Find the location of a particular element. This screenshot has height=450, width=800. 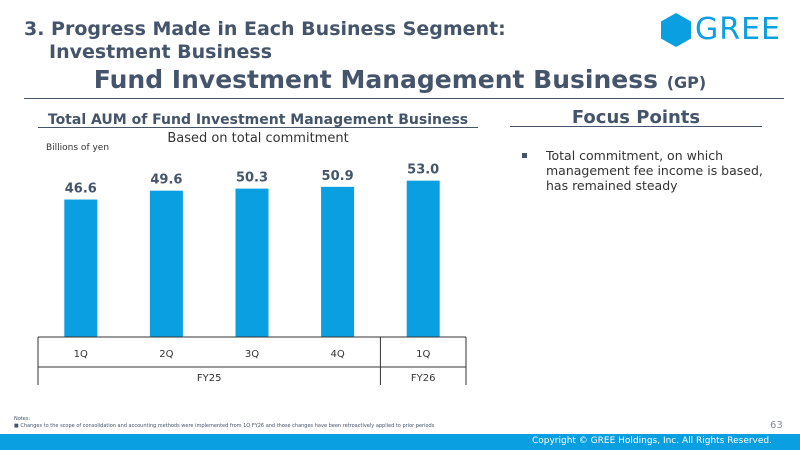

gree-logo: GREE is located at coordinates (721, 30).